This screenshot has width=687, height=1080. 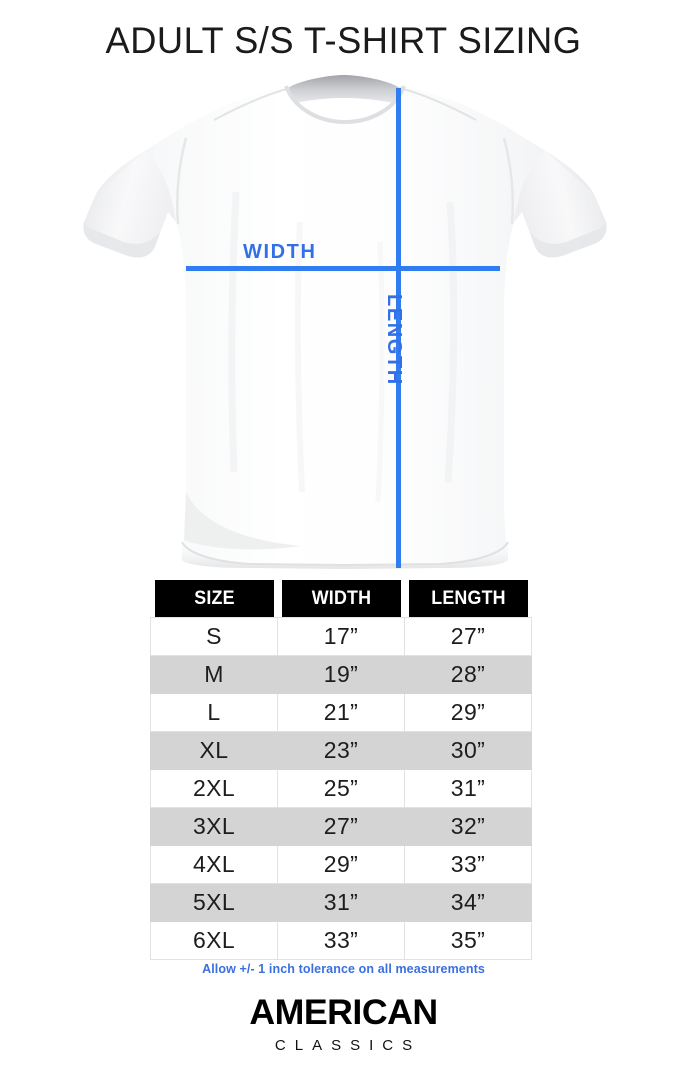 What do you see at coordinates (468, 750) in the screenshot?
I see `cell-length: 30”` at bounding box center [468, 750].